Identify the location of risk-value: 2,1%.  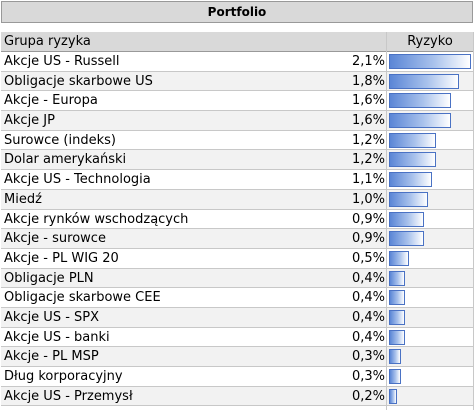
(368, 61).